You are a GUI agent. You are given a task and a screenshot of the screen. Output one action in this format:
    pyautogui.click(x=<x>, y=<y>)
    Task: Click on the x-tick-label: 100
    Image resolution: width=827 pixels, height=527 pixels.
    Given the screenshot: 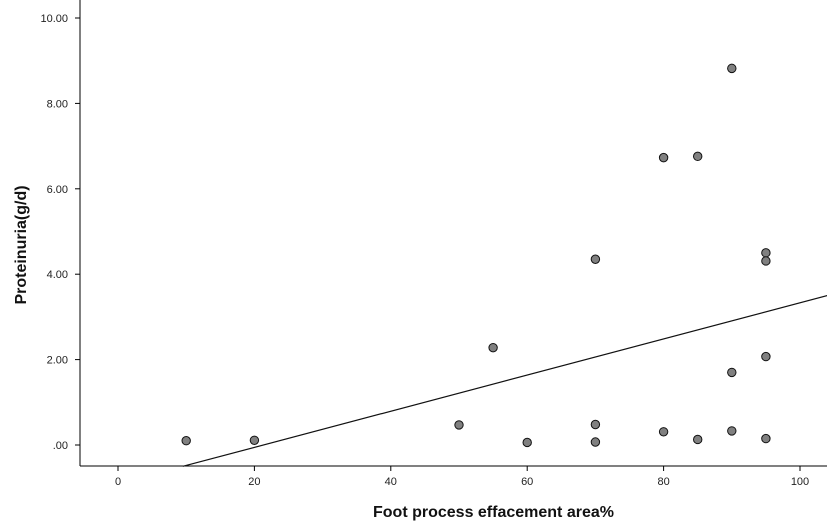 What is the action you would take?
    pyautogui.click(x=800, y=482)
    